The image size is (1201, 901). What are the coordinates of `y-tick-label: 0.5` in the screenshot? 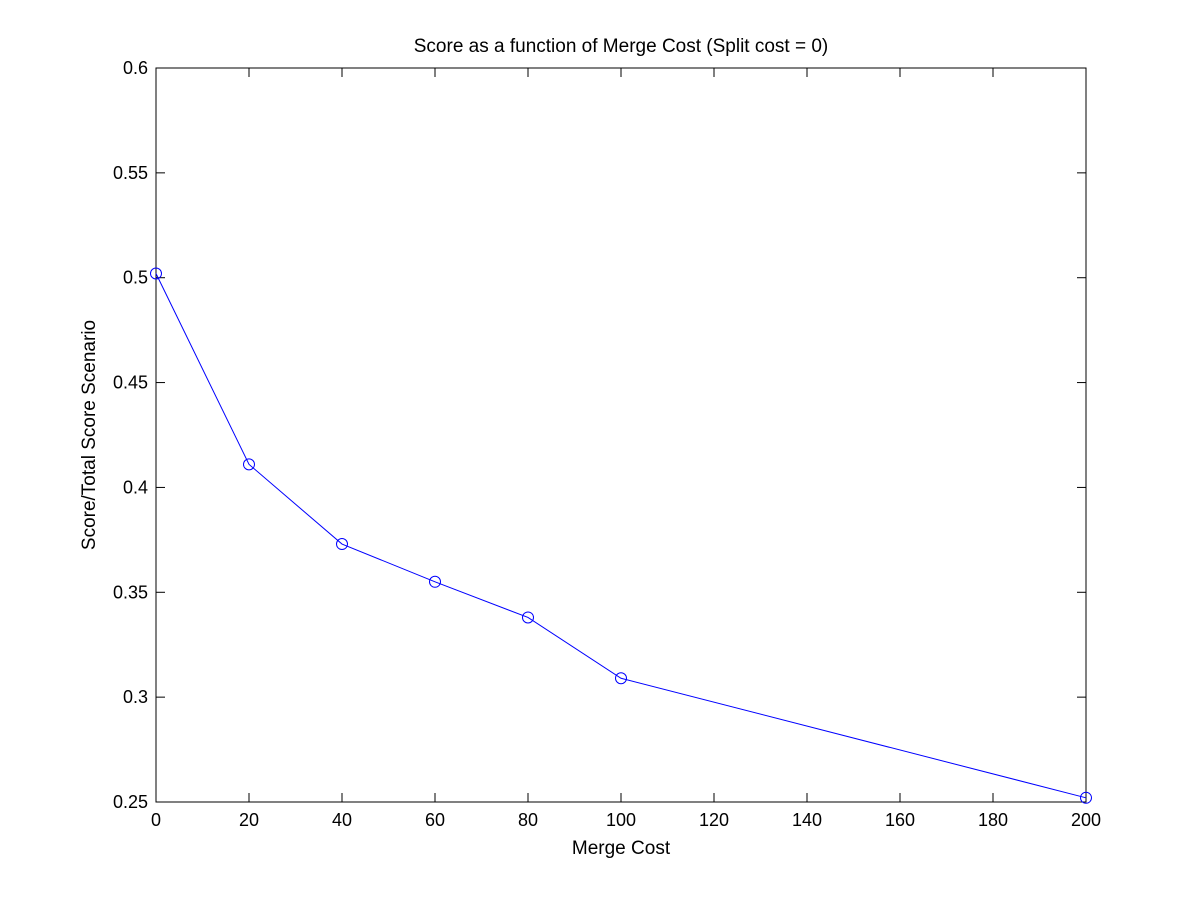 It's located at (135, 278).